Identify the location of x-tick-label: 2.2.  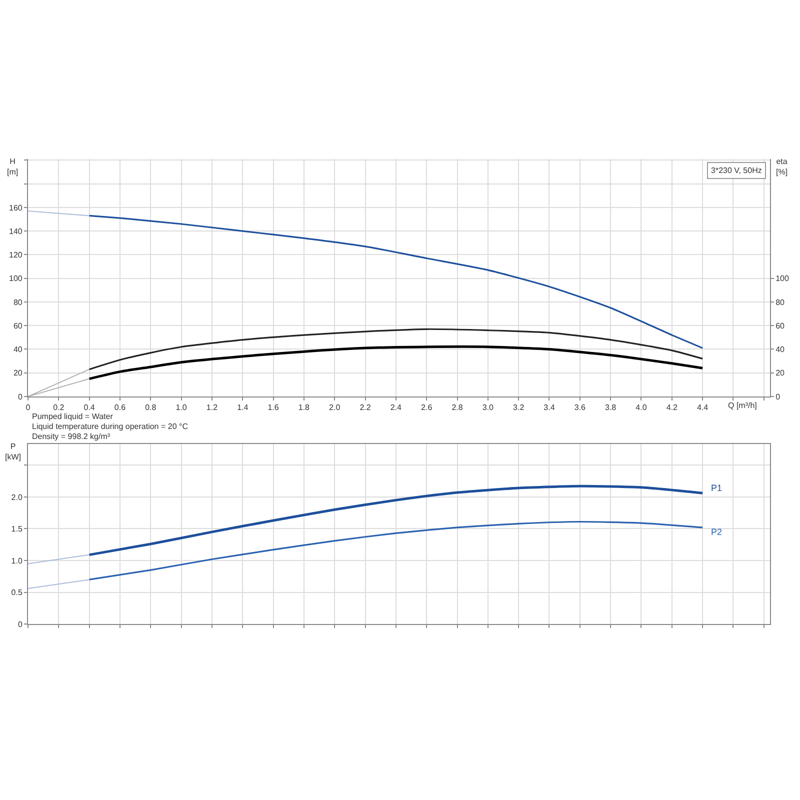
(366, 407).